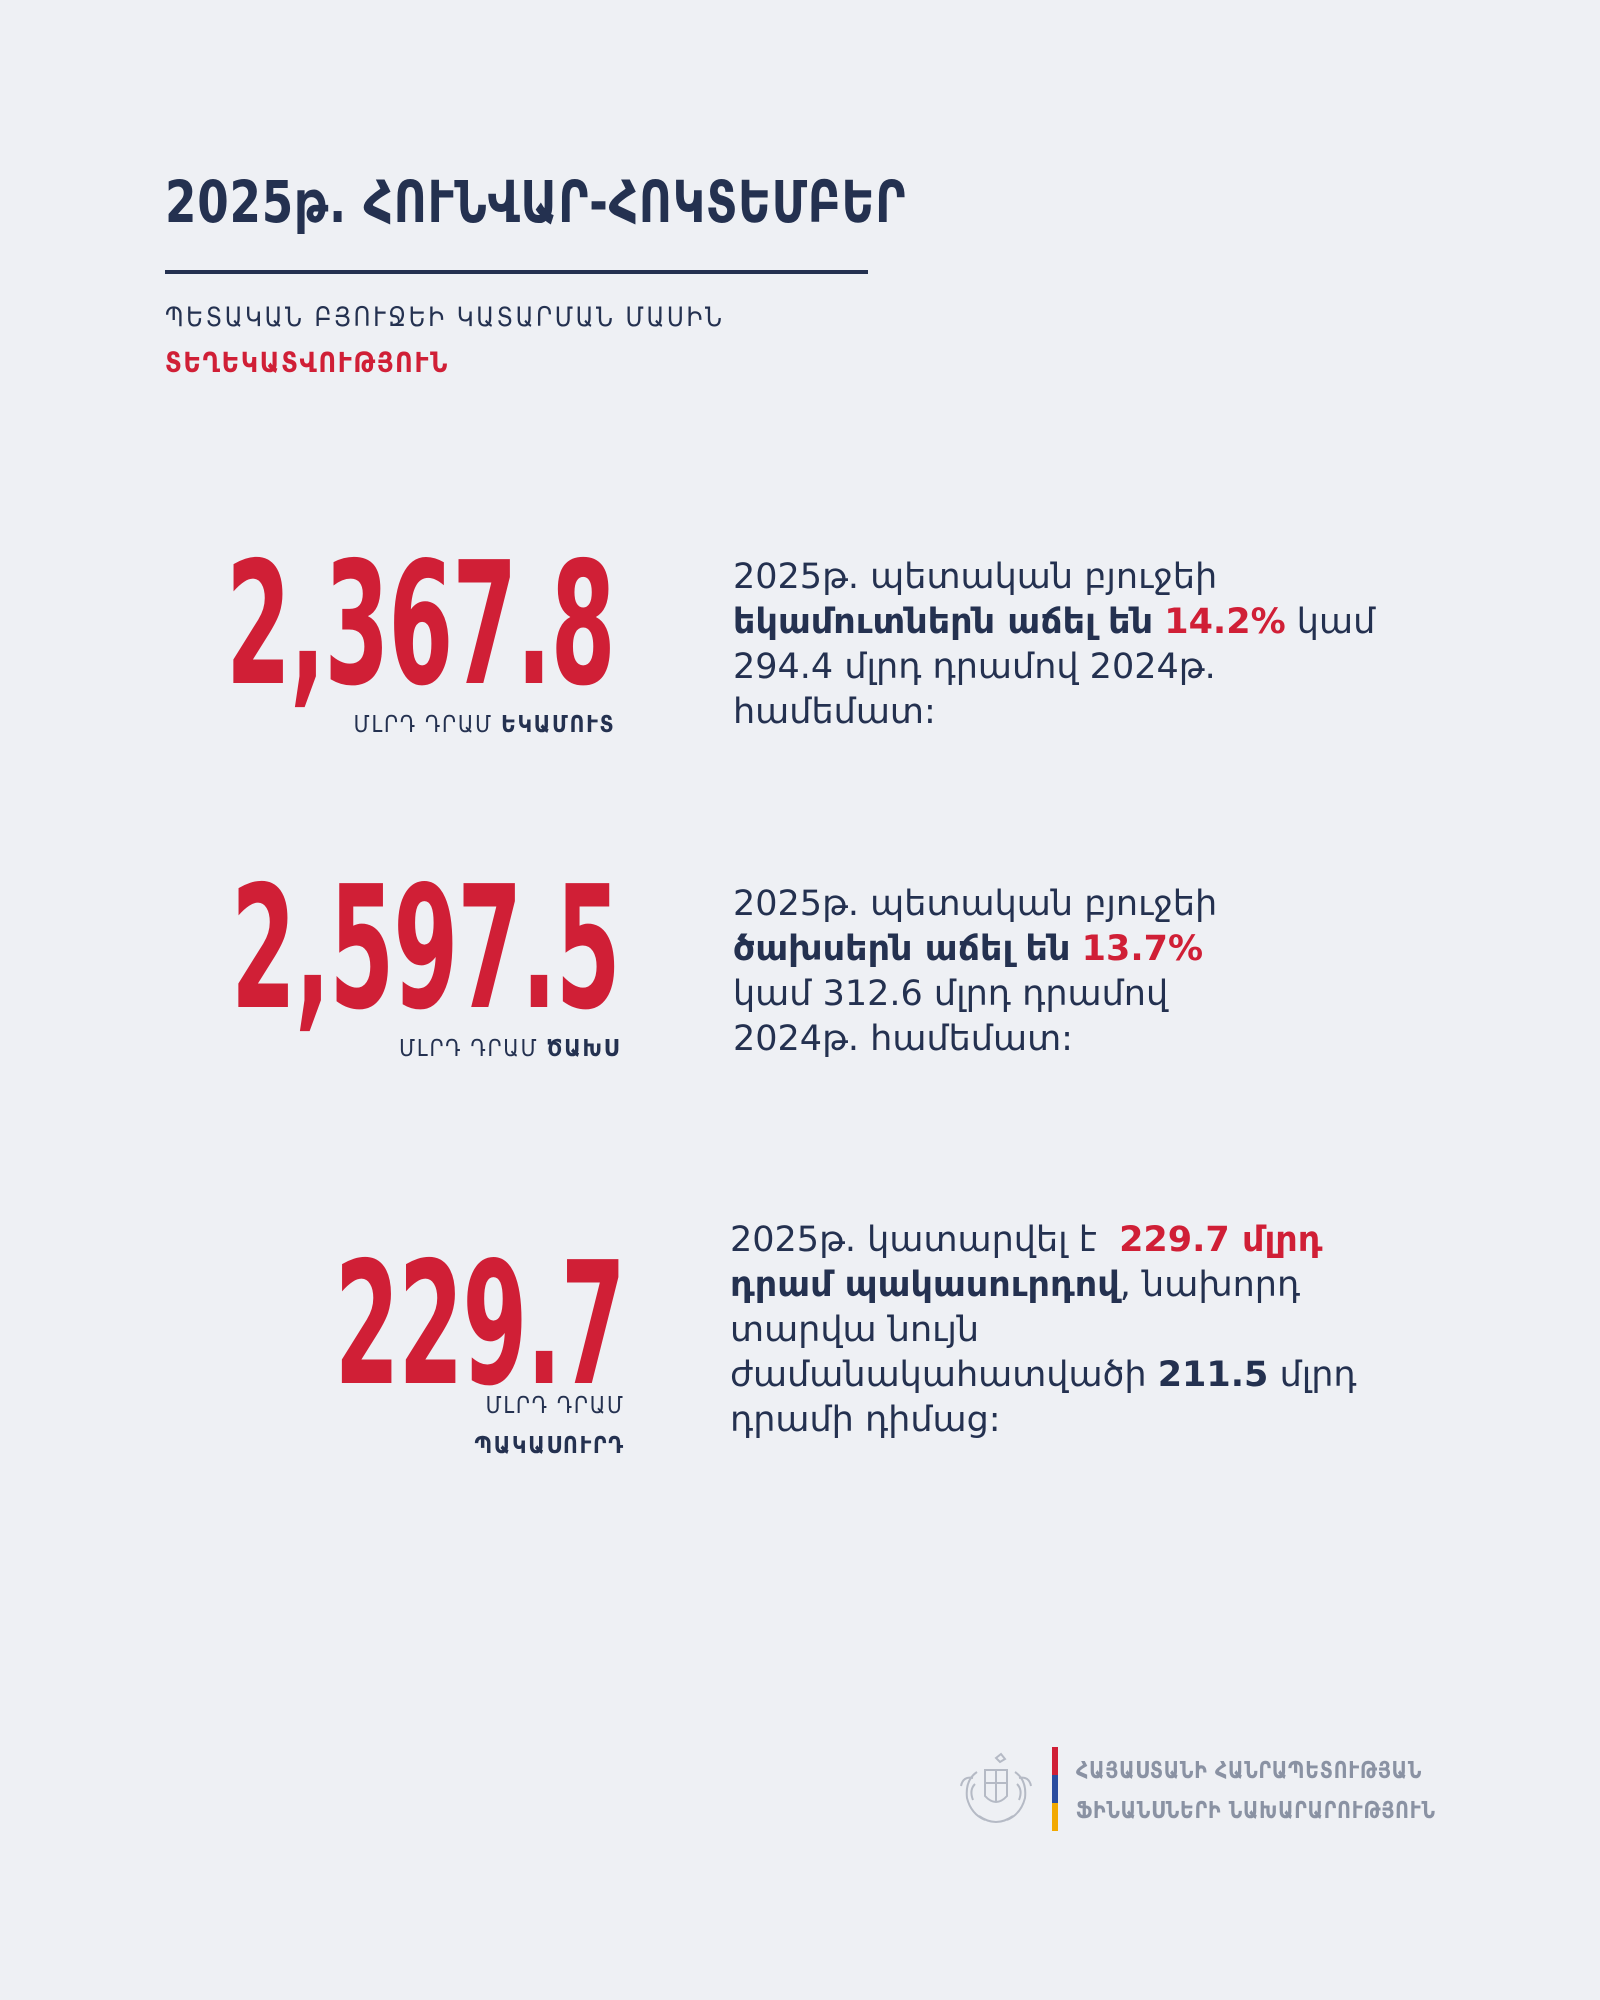 The width and height of the screenshot is (1600, 2000). Describe the element at coordinates (1318, 1375) in the screenshot. I see `desc-text: մլրդ` at that location.